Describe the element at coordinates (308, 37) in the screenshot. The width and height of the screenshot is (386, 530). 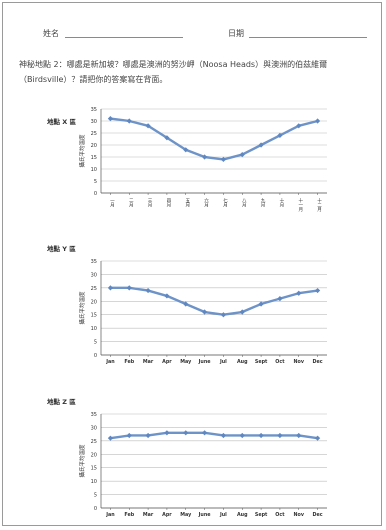
I see `date-field-line` at that location.